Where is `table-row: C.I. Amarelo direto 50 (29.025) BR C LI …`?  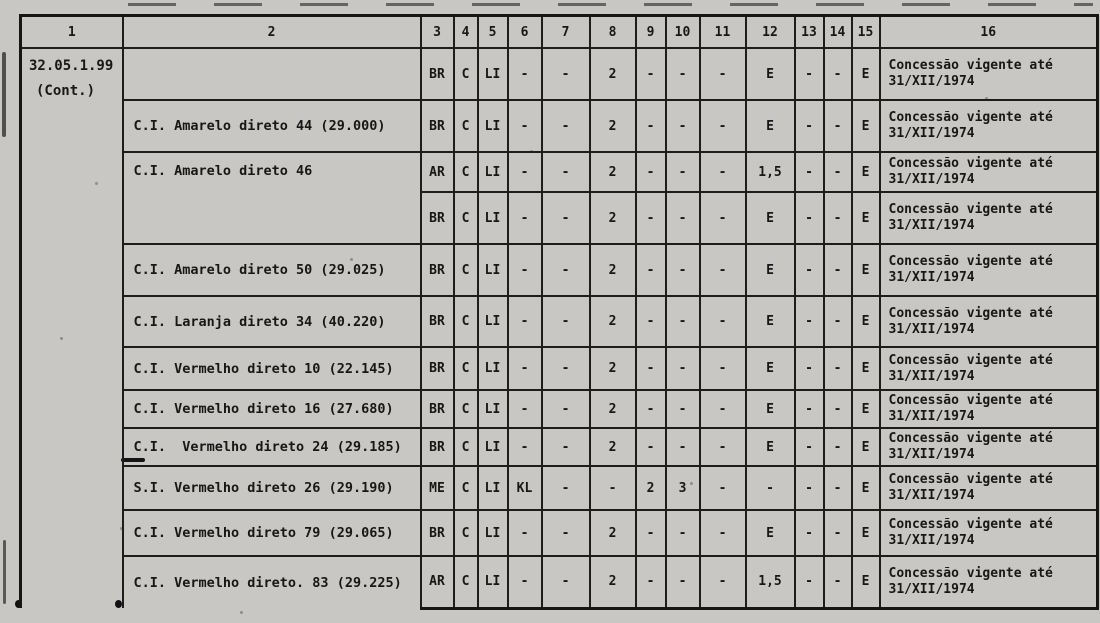
table-row: C.I. Amarelo direto 50 (29.025) BR C LI … is located at coordinates (560, 270).